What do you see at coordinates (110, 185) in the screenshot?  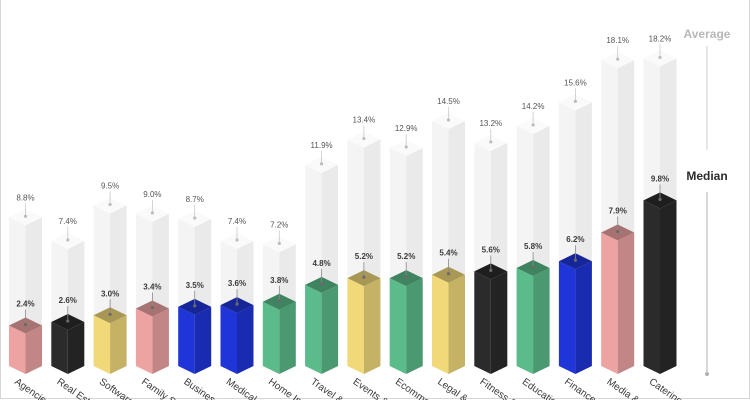 I see `average-label-2: 9.5%` at bounding box center [110, 185].